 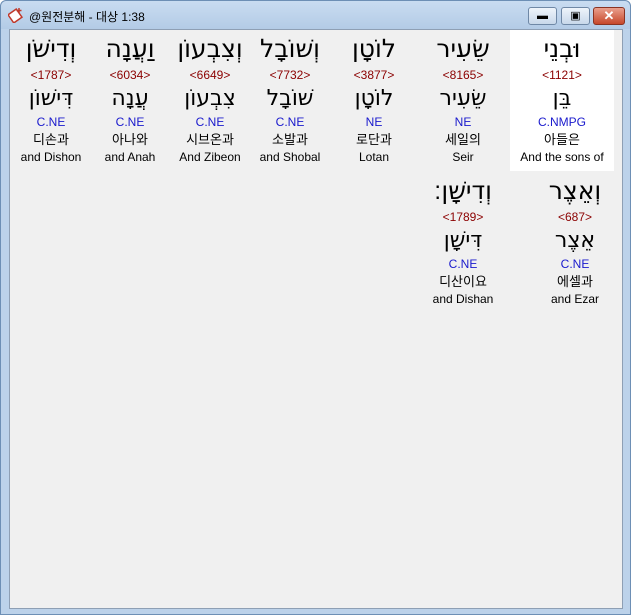 I want to click on strong-number: <1787>, so click(x=51, y=75).